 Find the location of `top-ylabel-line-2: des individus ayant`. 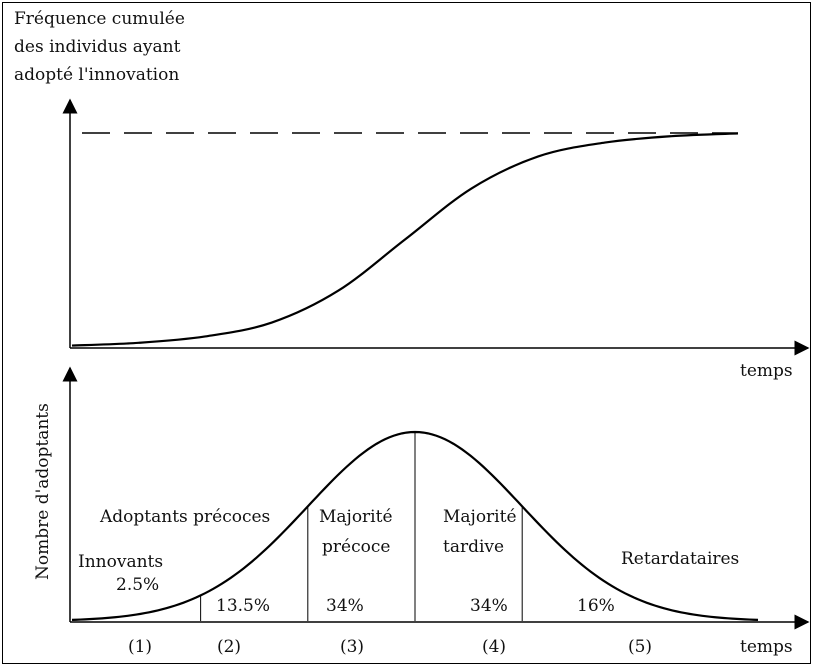

top-ylabel-line-2: des individus ayant is located at coordinates (97, 47).